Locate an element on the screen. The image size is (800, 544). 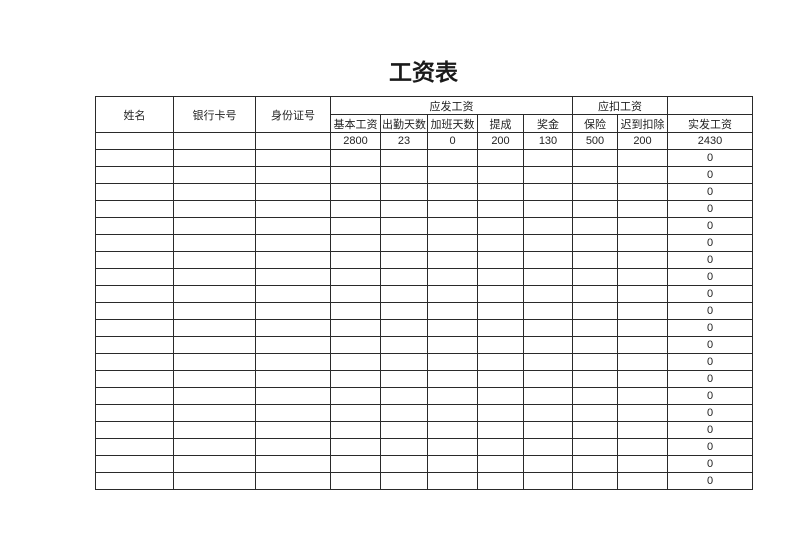
col-header-commission: 提成 is located at coordinates (500, 123).